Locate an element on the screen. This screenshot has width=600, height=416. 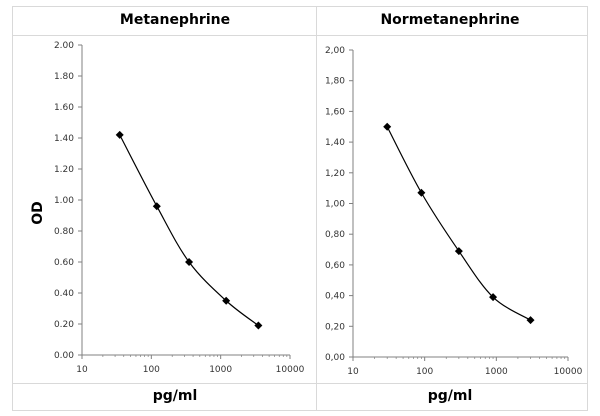
table-border-bottom-row is located at coordinates (300, 383).